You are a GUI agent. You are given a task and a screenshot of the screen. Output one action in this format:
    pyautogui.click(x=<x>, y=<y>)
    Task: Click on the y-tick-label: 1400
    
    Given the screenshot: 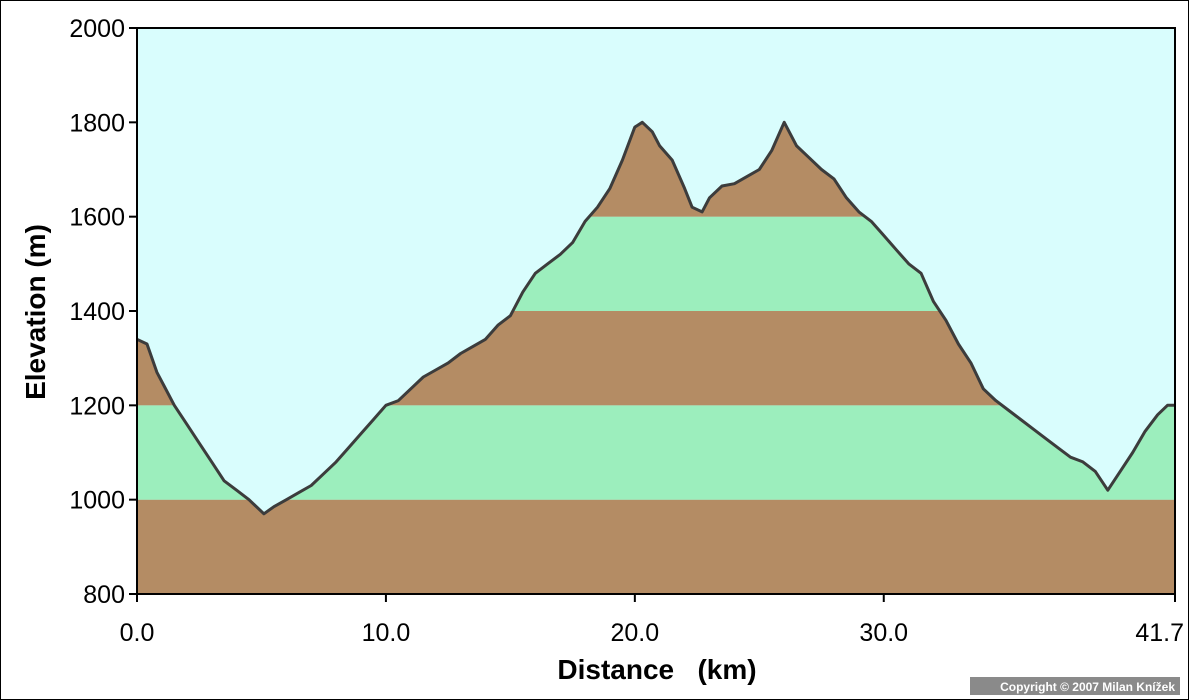 What is the action you would take?
    pyautogui.click(x=97, y=312)
    